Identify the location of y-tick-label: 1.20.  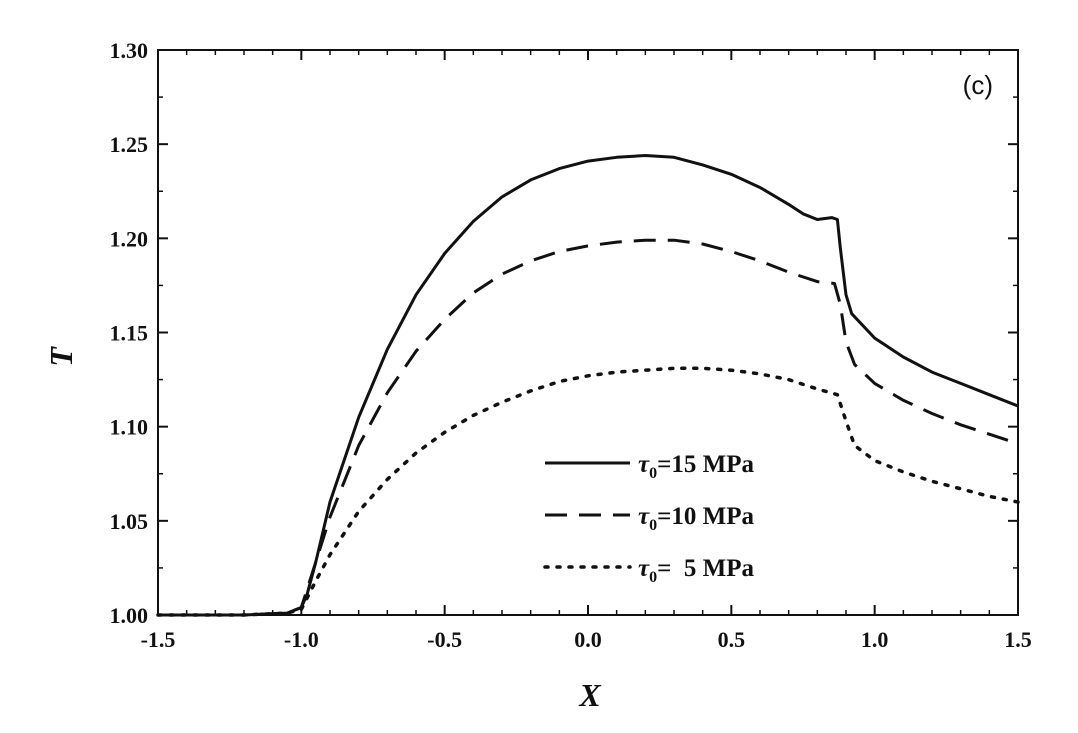
(129, 238).